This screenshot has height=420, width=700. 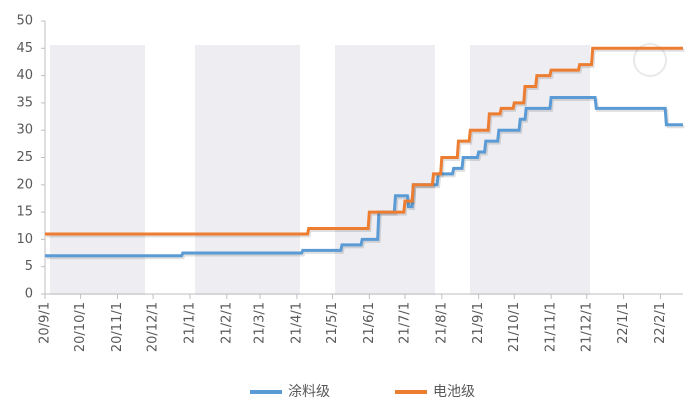 I want to click on x-tick-label: 20/11/1, so click(x=117, y=327).